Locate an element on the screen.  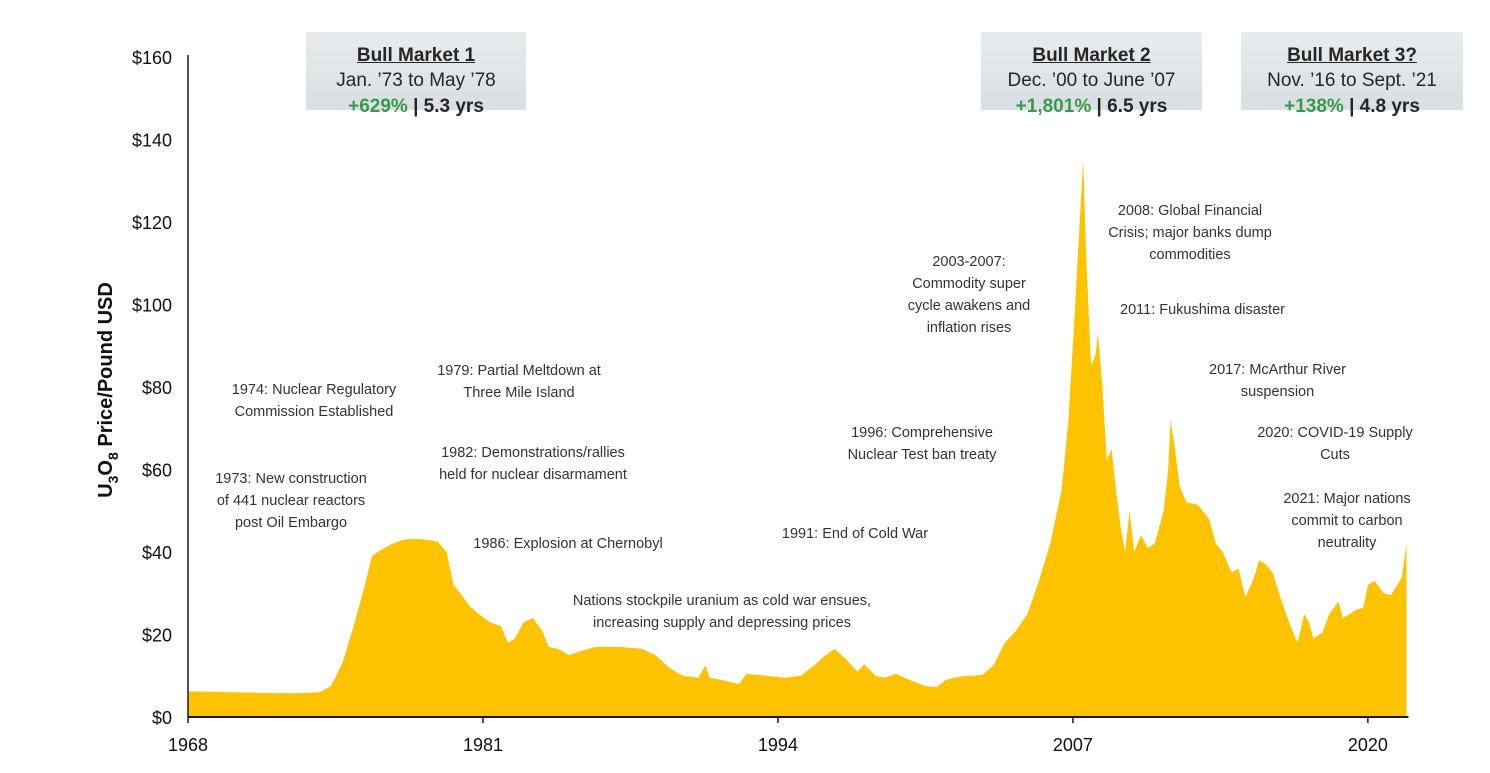
annotation-2017: 2017: McArthur River suspension is located at coordinates (1277, 381).